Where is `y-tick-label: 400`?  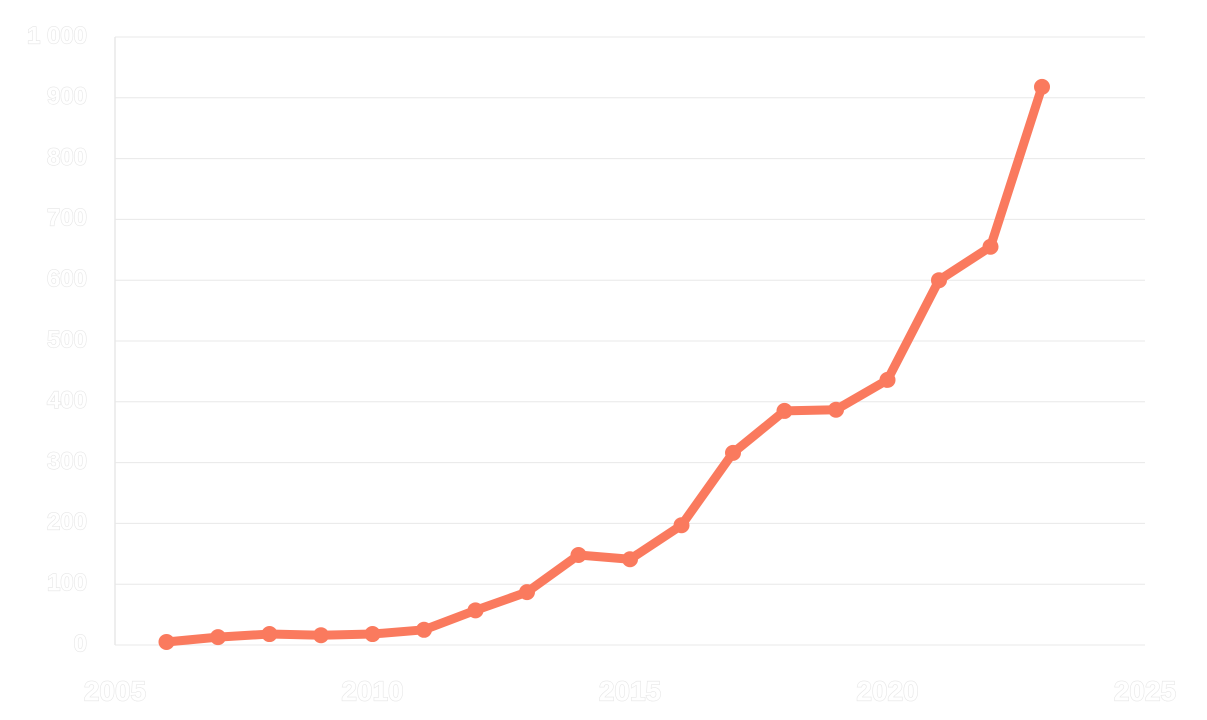 y-tick-label: 400 is located at coordinates (67, 400).